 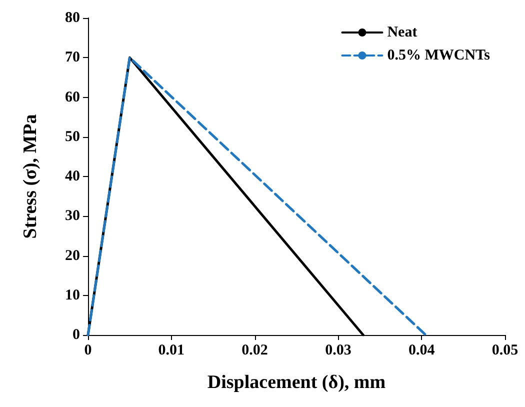 I want to click on x-tick-label: 0.02, so click(x=255, y=350).